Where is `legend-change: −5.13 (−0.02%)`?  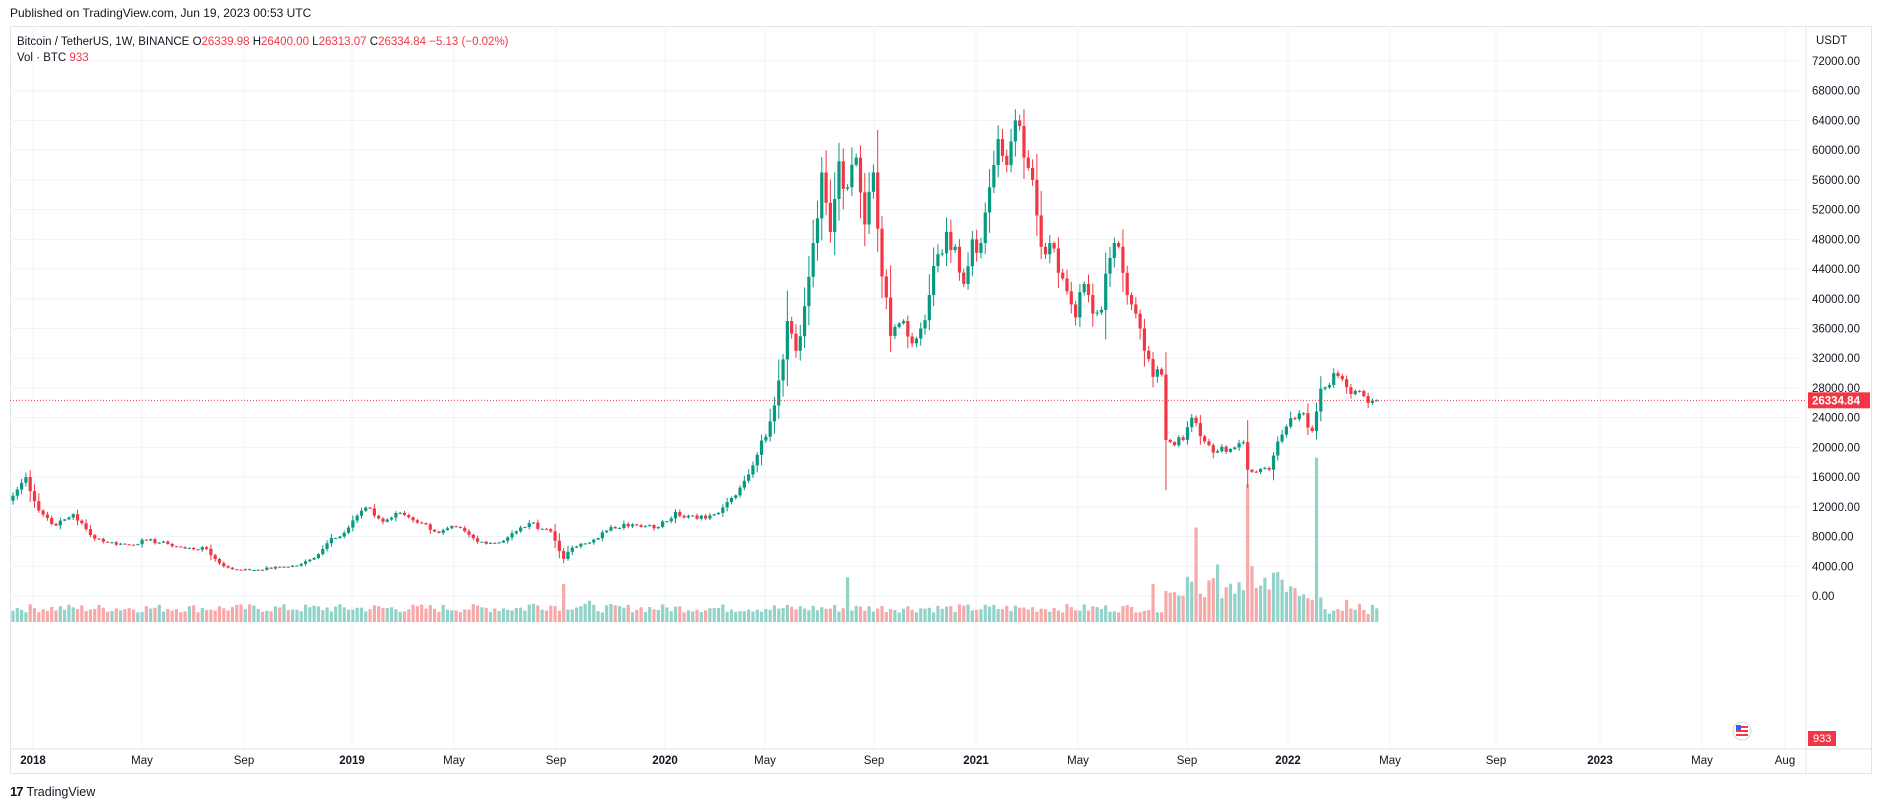
legend-change: −5.13 (−0.02%) is located at coordinates (469, 42).